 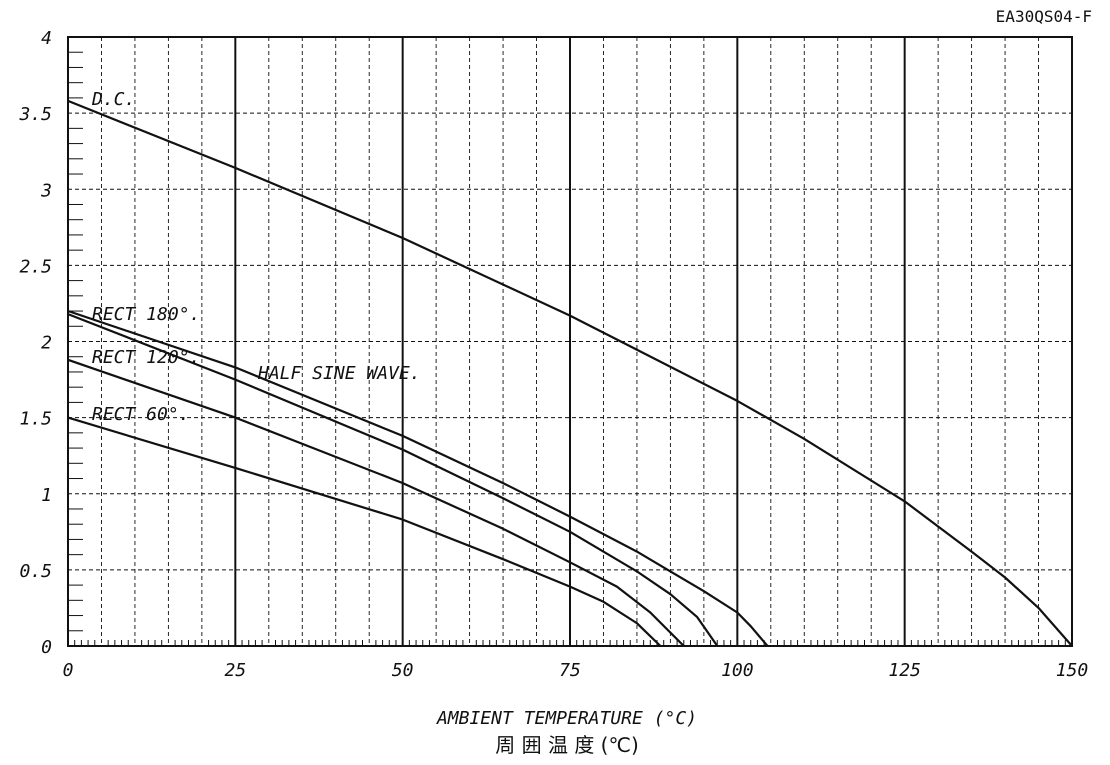 What do you see at coordinates (403, 670) in the screenshot?
I see `x-tick-label: 50` at bounding box center [403, 670].